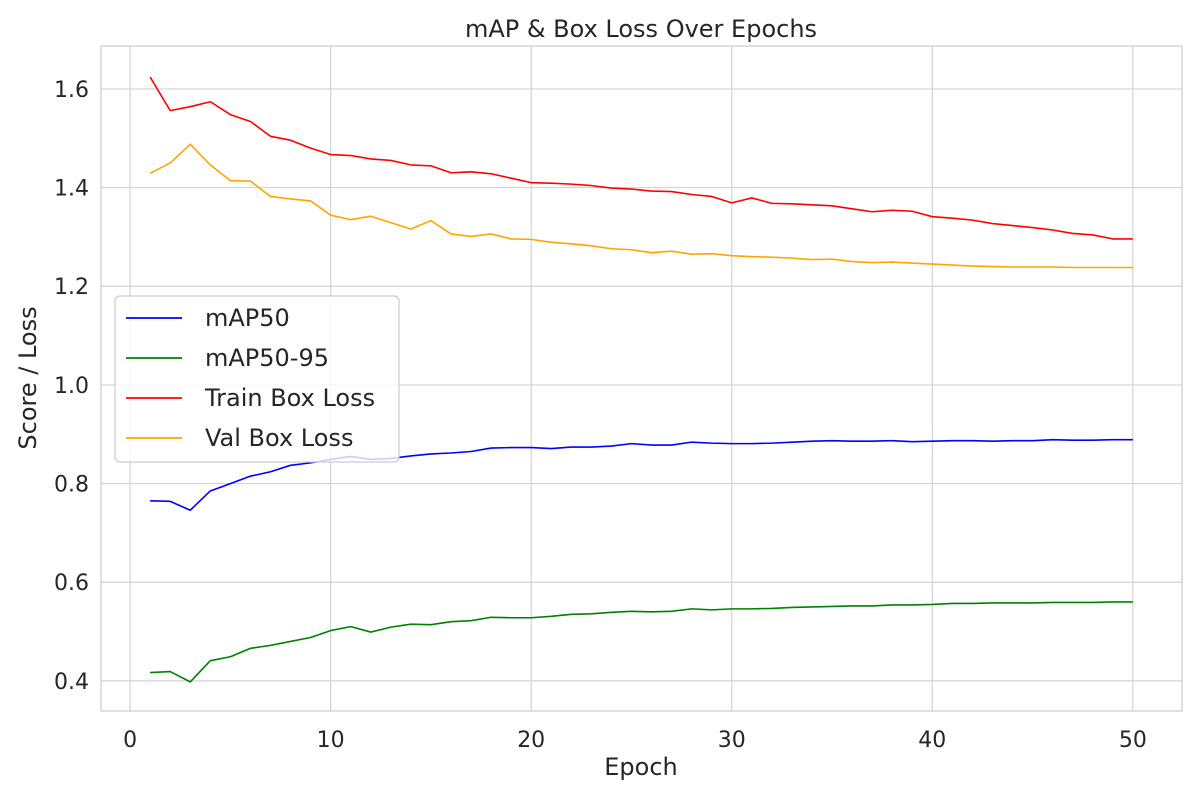 This screenshot has width=1200, height=800. I want to click on x-tick-label: 40, so click(932, 740).